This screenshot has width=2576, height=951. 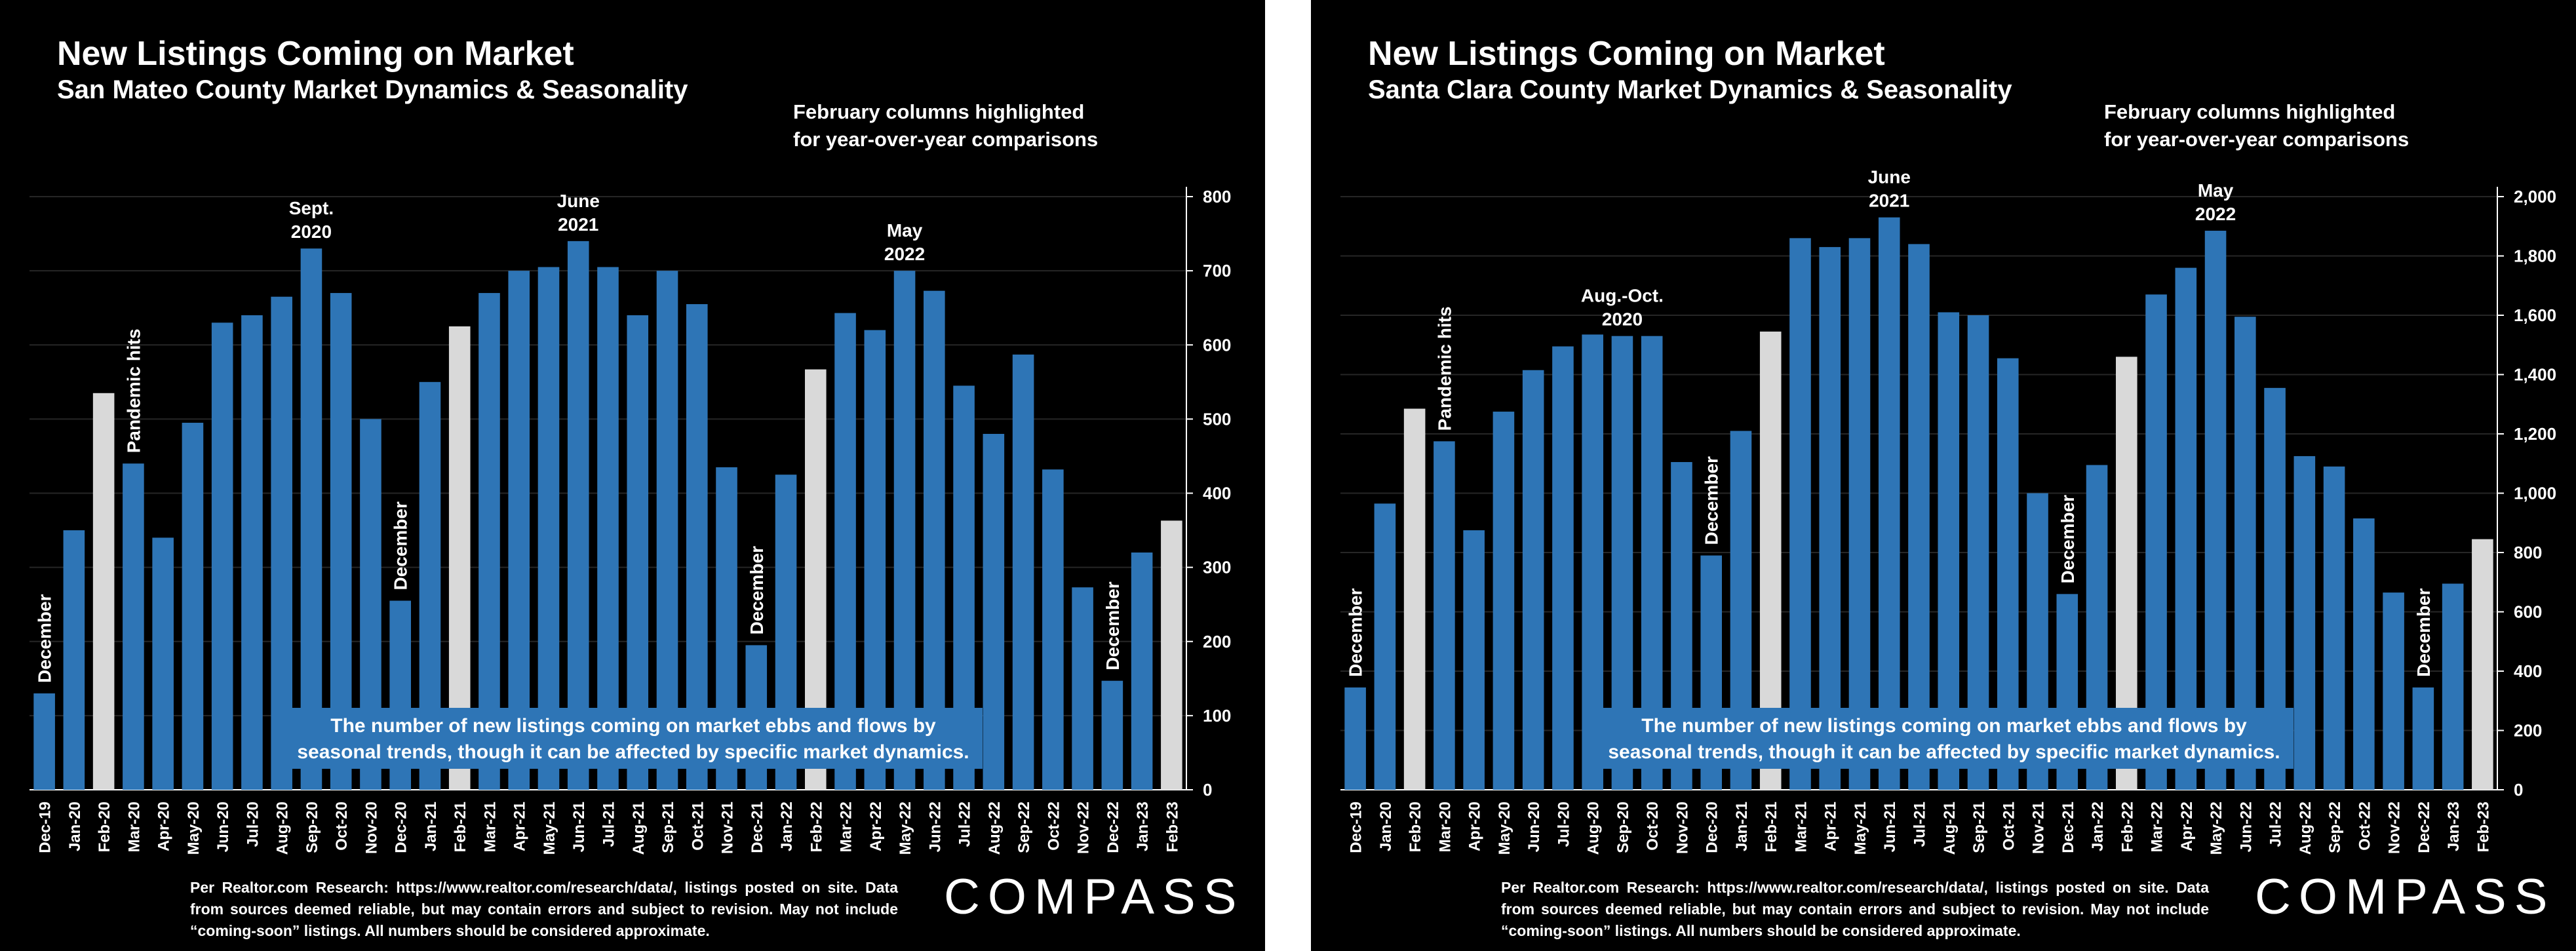 What do you see at coordinates (2424, 827) in the screenshot?
I see `x-tick-label: Dec-22` at bounding box center [2424, 827].